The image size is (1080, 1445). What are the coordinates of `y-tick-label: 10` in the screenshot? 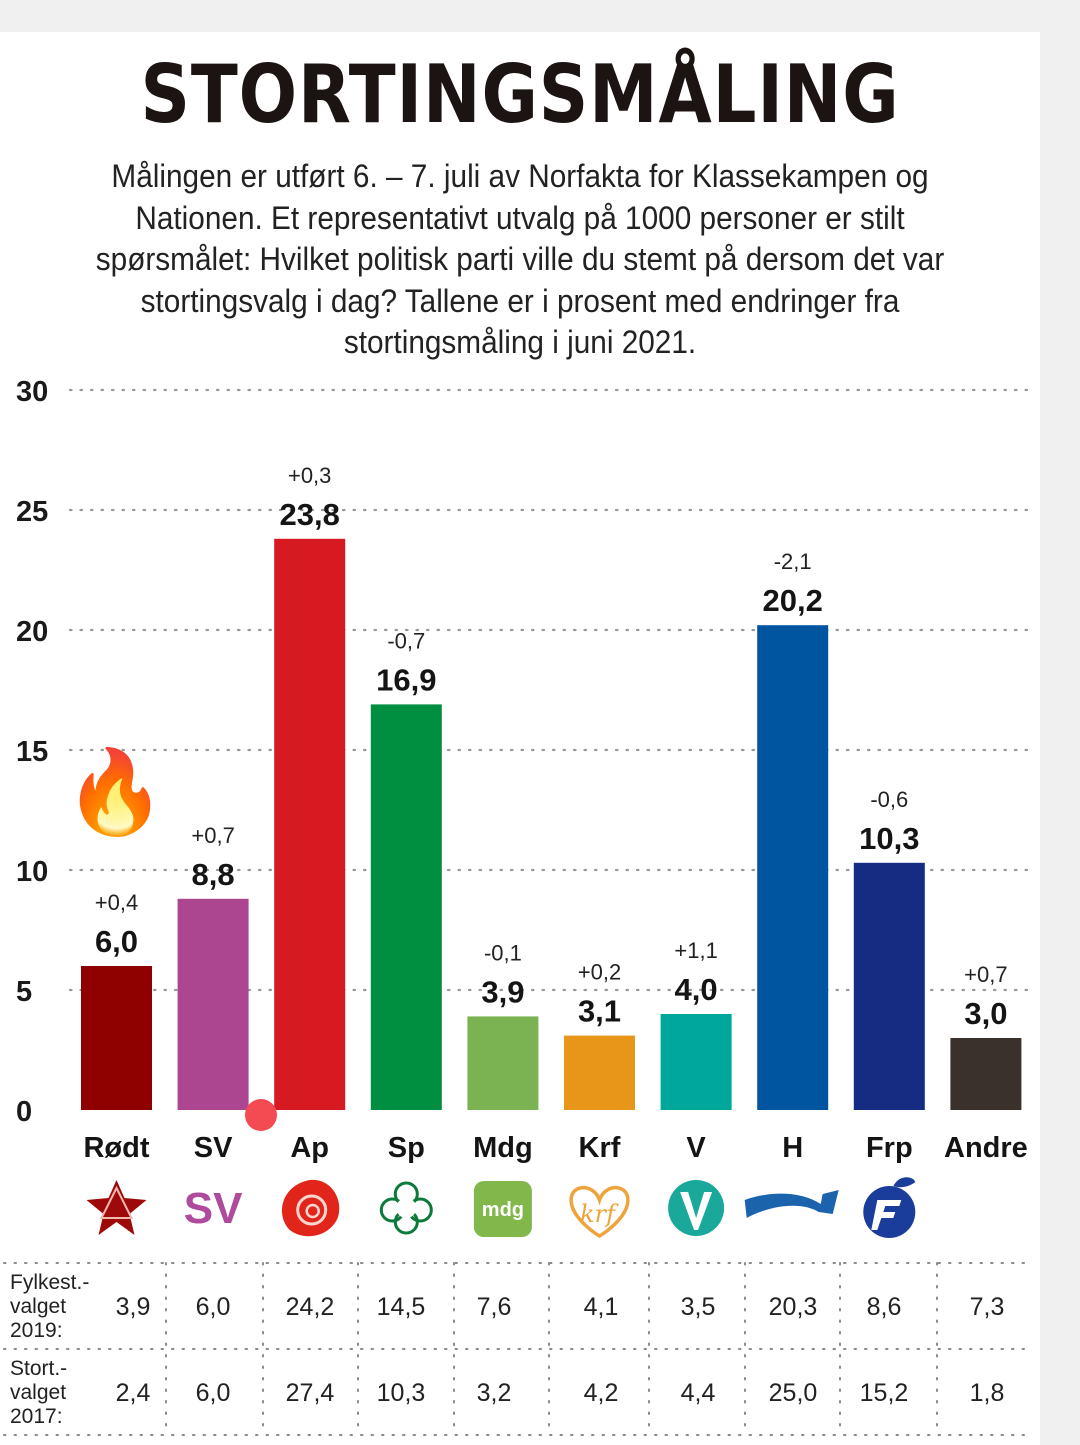 It's located at (32, 872).